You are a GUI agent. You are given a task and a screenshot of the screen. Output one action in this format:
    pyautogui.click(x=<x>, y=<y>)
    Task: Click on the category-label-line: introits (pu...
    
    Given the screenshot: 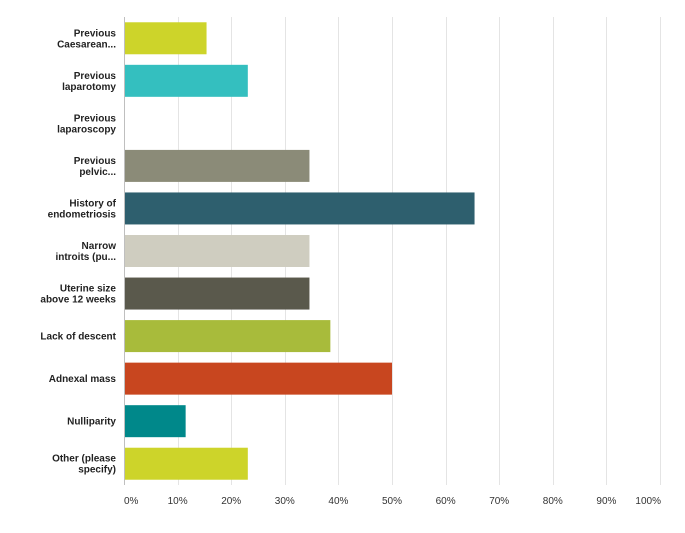 What is the action you would take?
    pyautogui.click(x=85, y=257)
    